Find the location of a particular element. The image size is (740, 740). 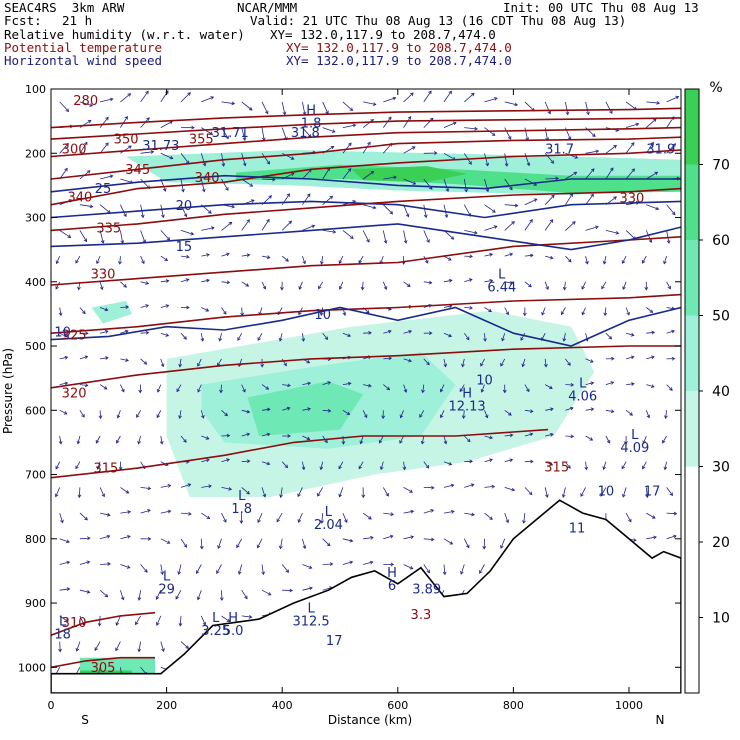

extremum-marker: L is located at coordinates (329, 512).